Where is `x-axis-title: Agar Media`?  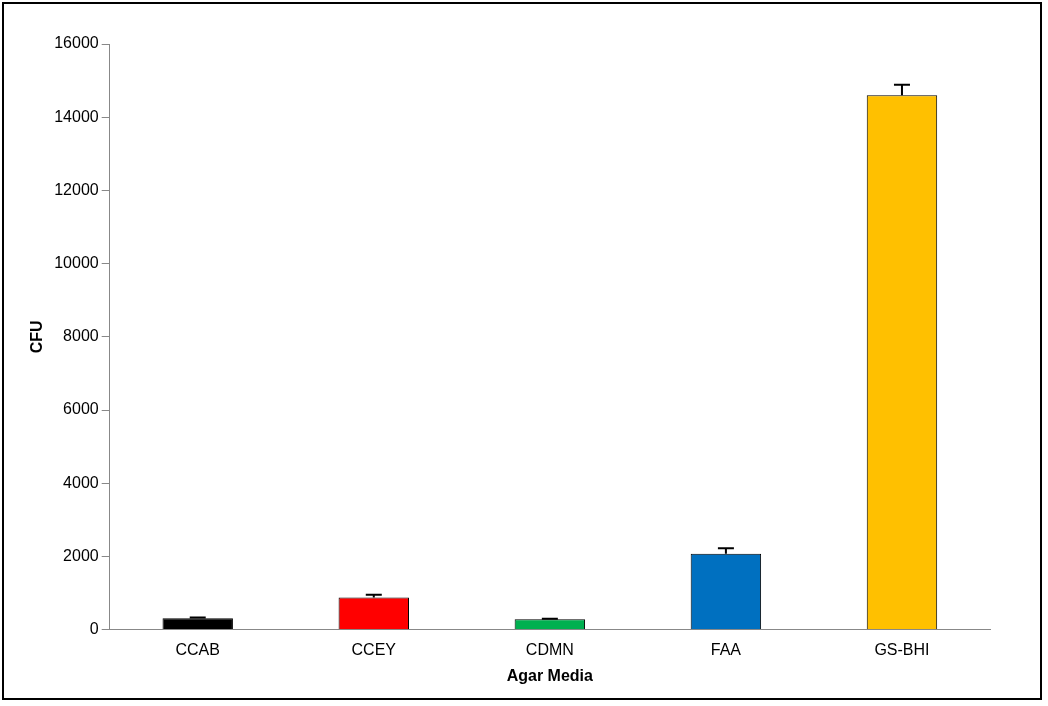 x-axis-title: Agar Media is located at coordinates (550, 675).